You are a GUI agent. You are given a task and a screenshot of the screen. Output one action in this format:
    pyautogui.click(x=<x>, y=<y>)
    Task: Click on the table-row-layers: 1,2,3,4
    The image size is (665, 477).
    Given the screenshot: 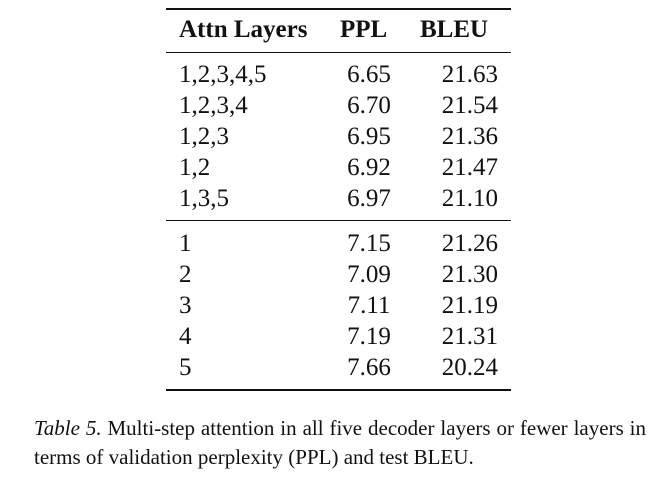 What is the action you would take?
    pyautogui.click(x=213, y=105)
    